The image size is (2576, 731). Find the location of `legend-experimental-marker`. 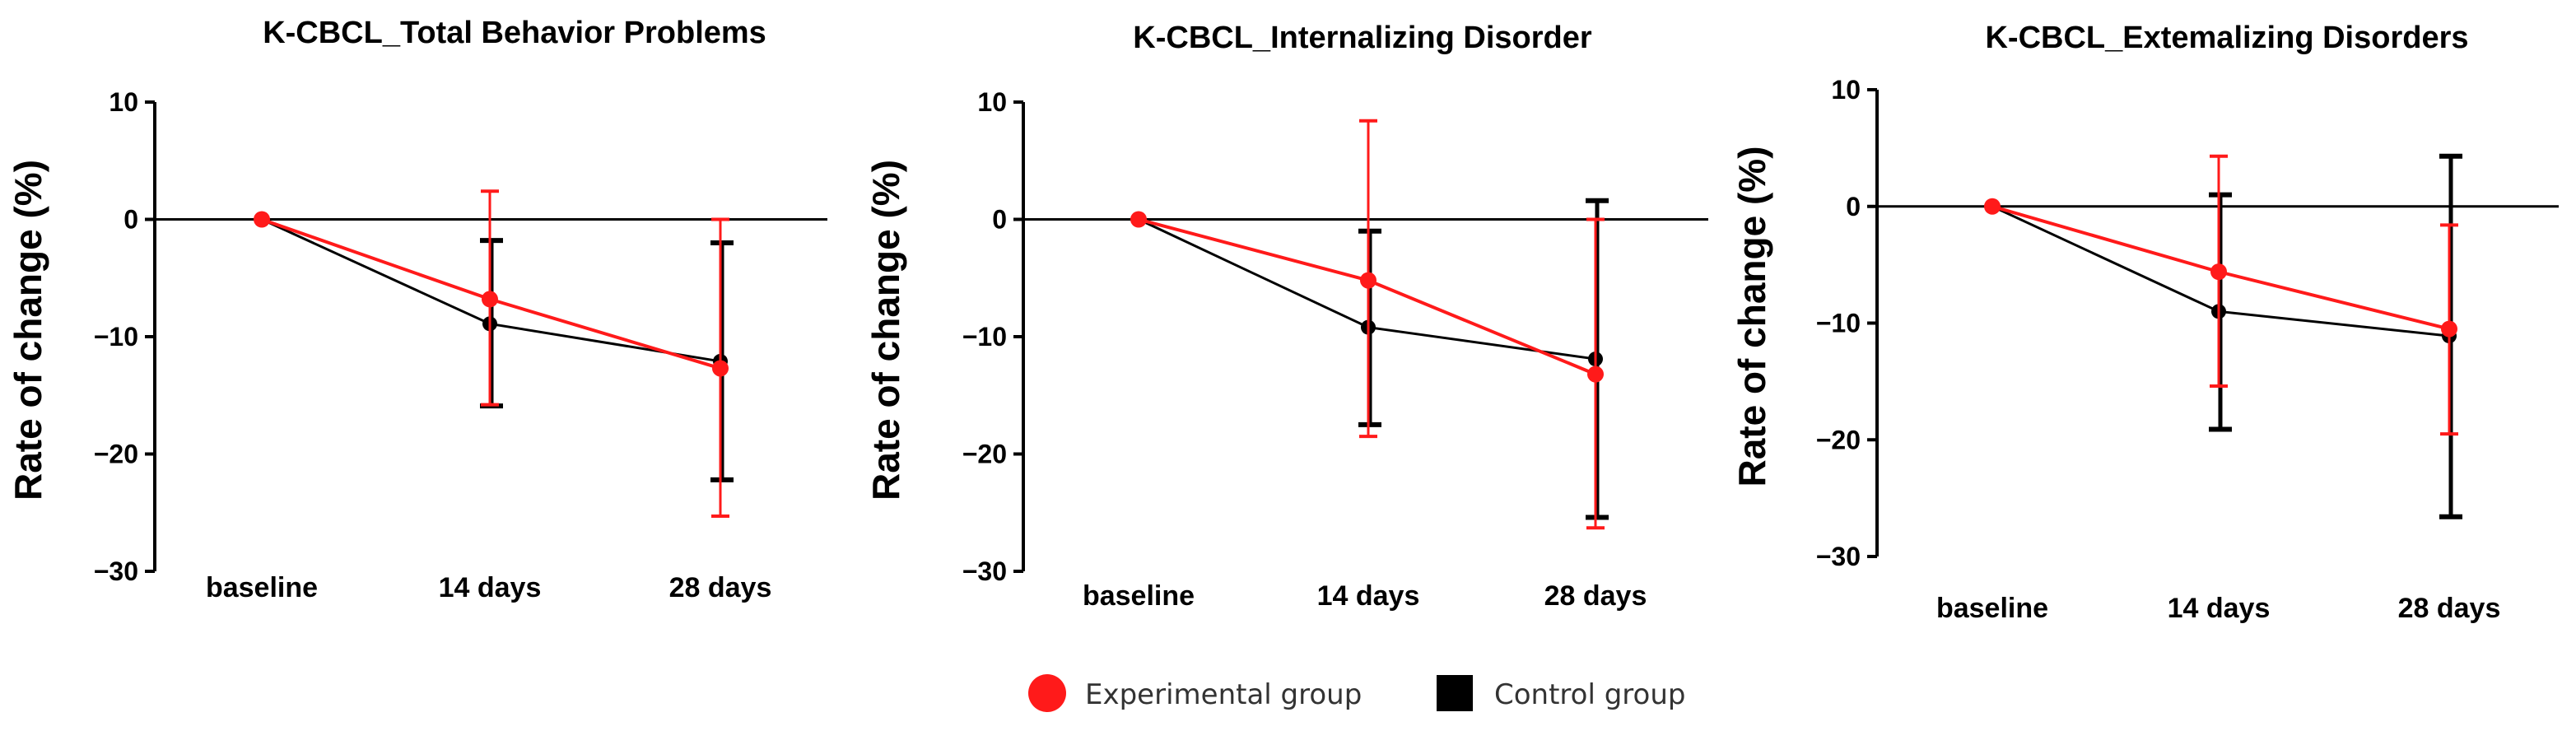

legend-experimental-marker is located at coordinates (1047, 693).